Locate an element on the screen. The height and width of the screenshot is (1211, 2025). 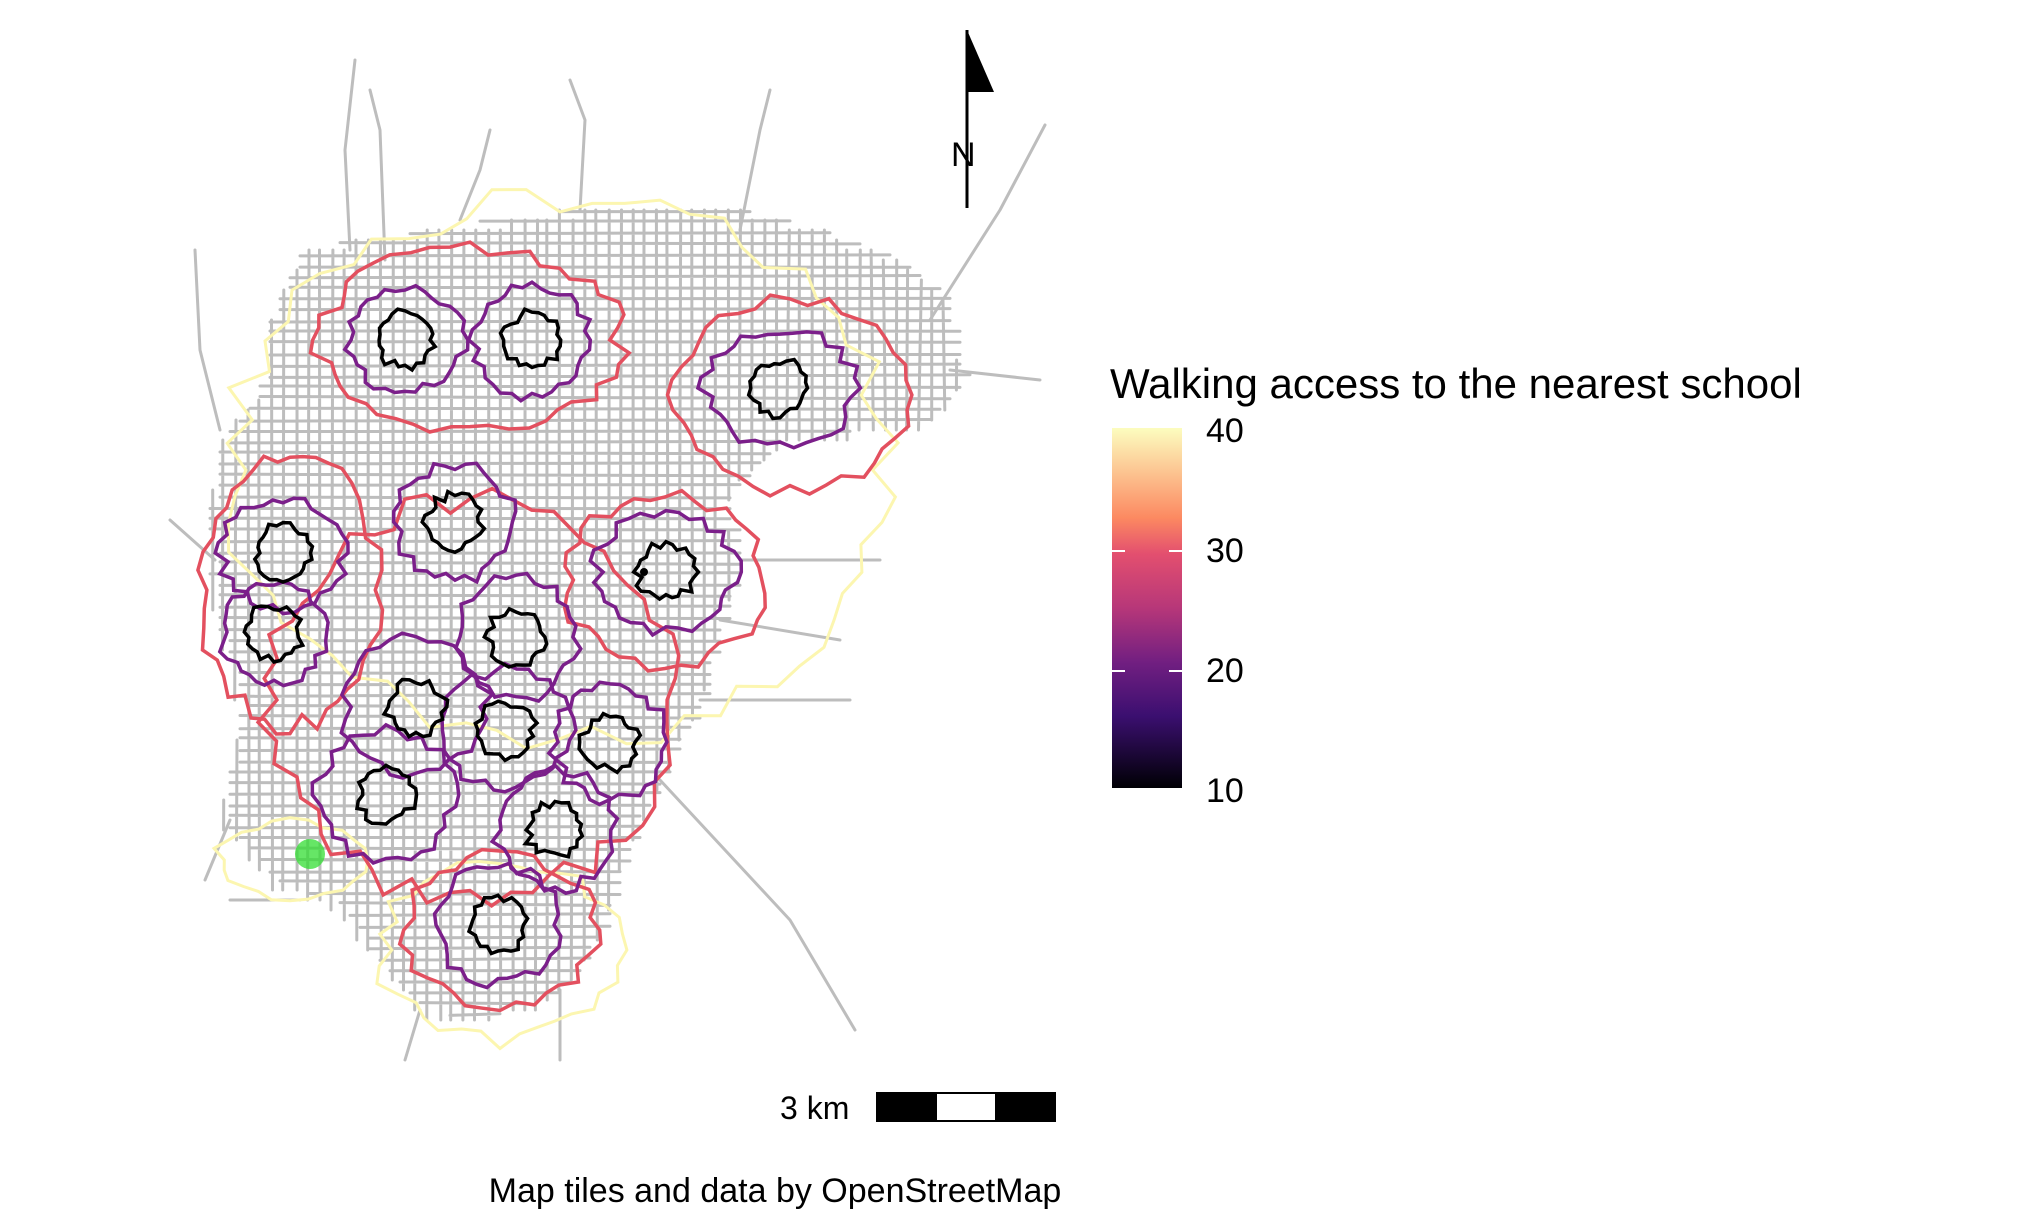
legend-tick-label: 40 is located at coordinates (1225, 431).